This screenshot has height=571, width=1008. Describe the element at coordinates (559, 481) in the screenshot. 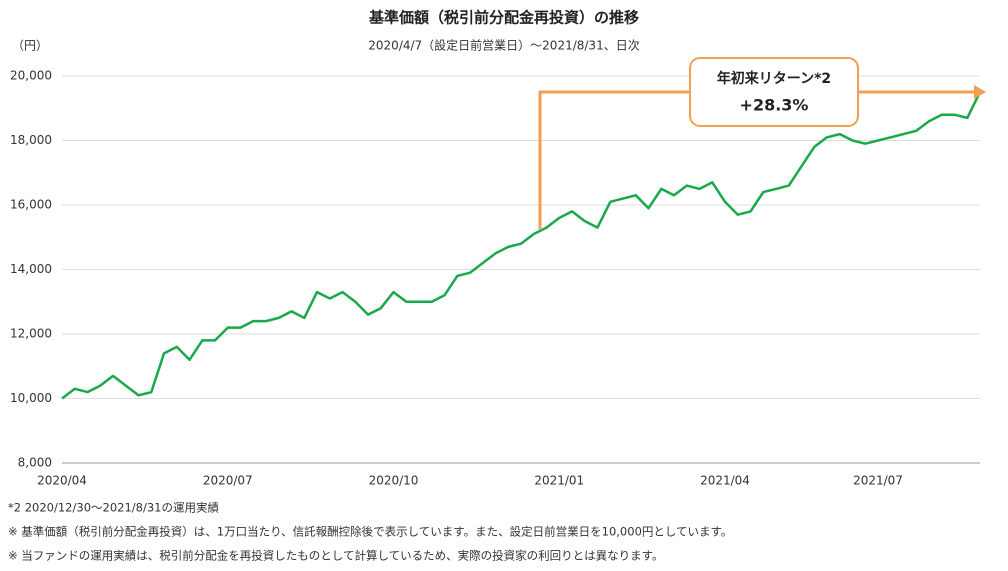

I see `x-tick-label: 2021/01` at that location.